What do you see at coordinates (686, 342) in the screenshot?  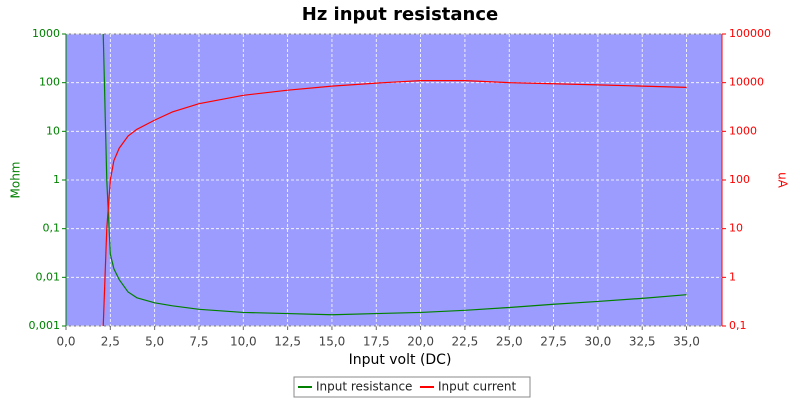 I see `x-tick-label: 35,0` at bounding box center [686, 342].